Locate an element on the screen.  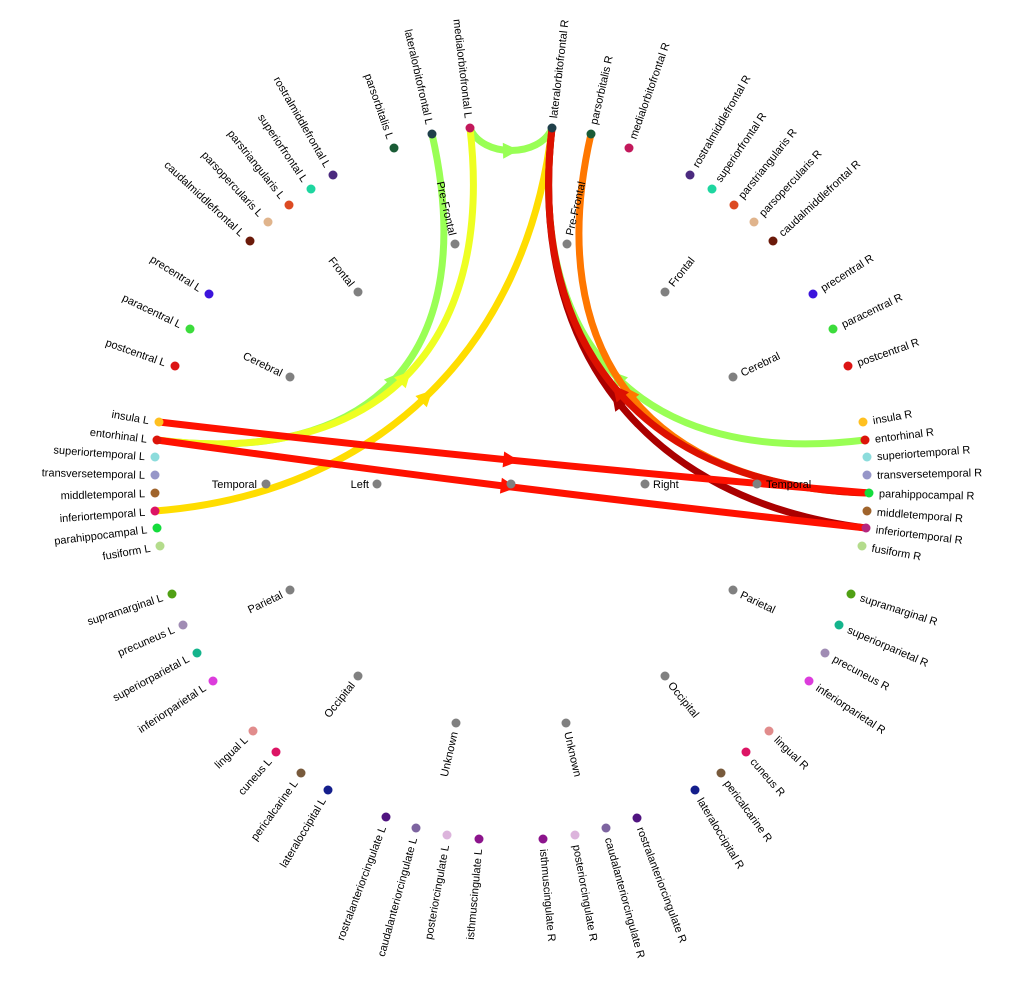
lobe-node-occipital_r is located at coordinates (665, 676).